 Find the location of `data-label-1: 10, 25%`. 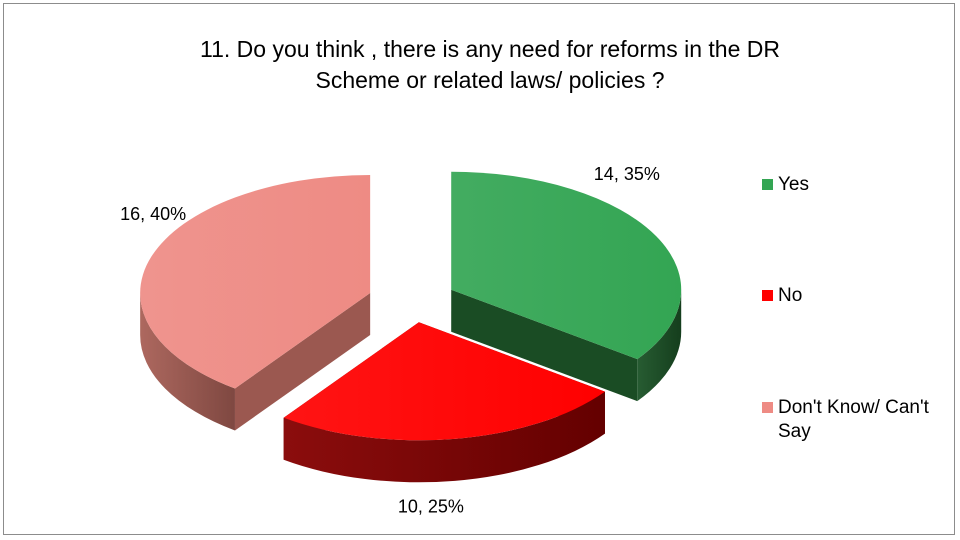

data-label-1: 10, 25% is located at coordinates (431, 506).